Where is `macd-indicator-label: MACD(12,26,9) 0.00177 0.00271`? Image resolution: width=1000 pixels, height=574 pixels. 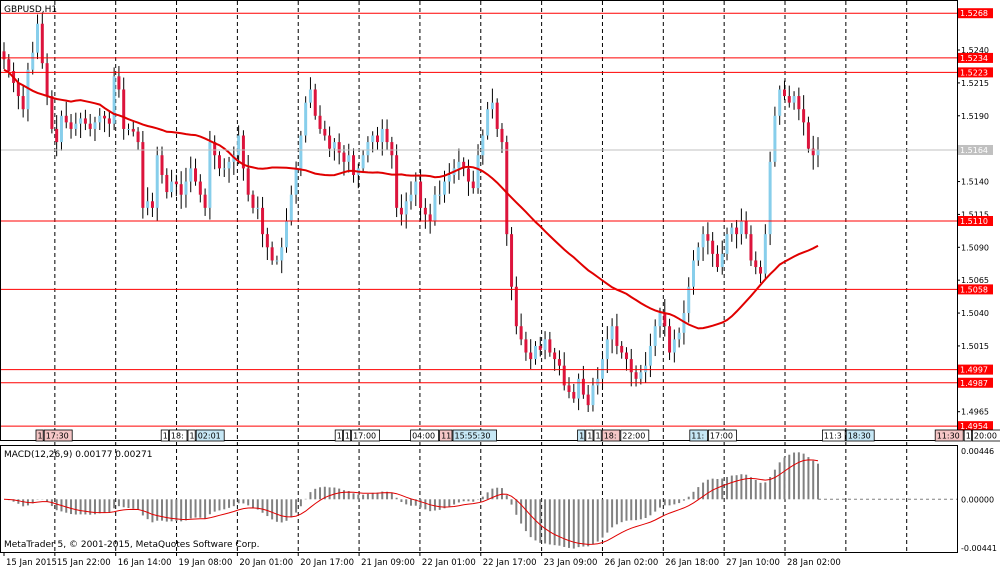 macd-indicator-label: MACD(12,26,9) 0.00177 0.00271 is located at coordinates (78, 455).